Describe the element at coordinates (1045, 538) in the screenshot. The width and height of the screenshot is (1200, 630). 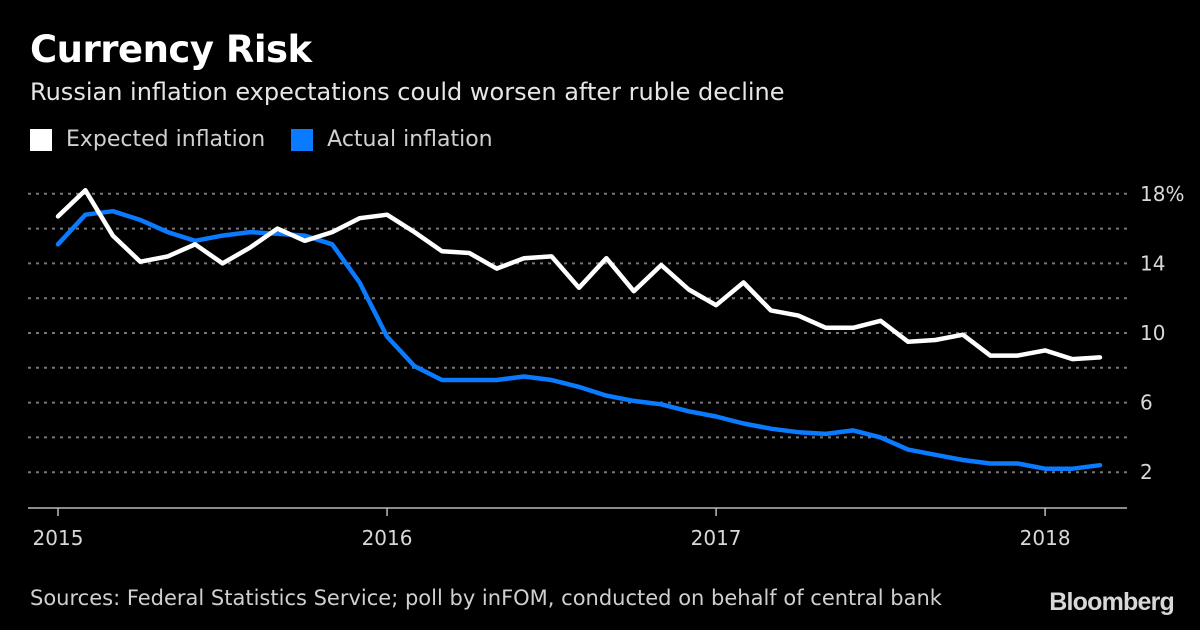
I see `x-tick-label: 2018` at that location.